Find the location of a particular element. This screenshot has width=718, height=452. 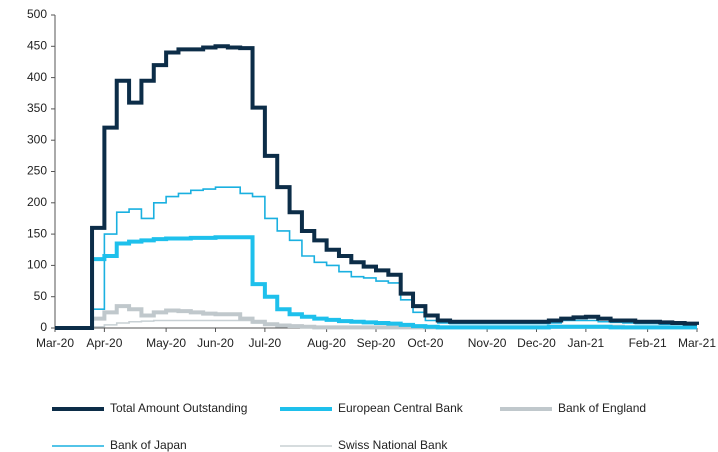

legend-label: Total Amount Outstanding is located at coordinates (178, 408).